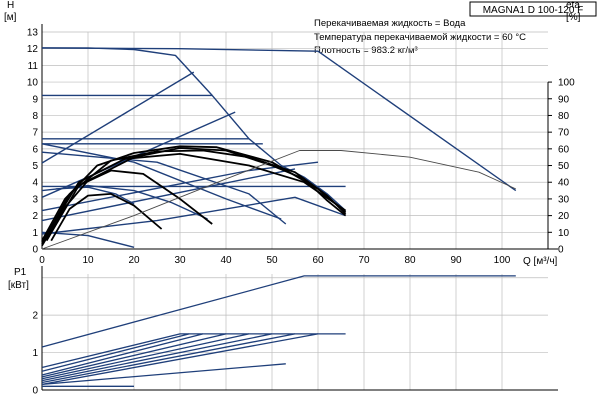  I want to click on qh-xtick-label: 30, so click(180, 260).